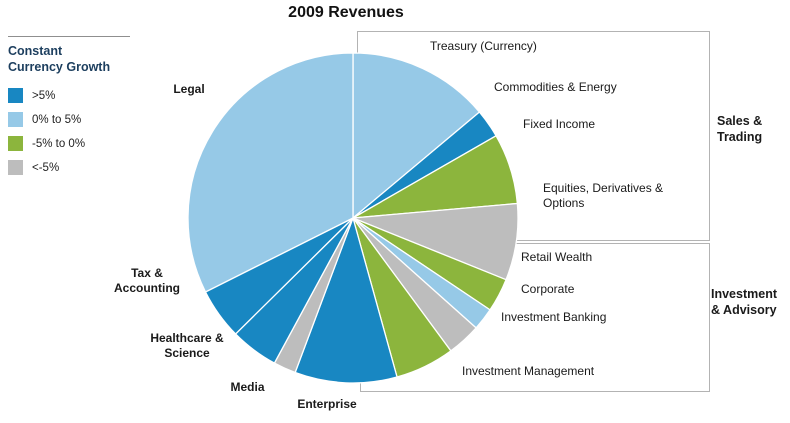 Image resolution: width=790 pixels, height=423 pixels. Describe the element at coordinates (603, 195) in the screenshot. I see `slice-label-equities-derivatives: Equities, Derivatives & Options` at that location.